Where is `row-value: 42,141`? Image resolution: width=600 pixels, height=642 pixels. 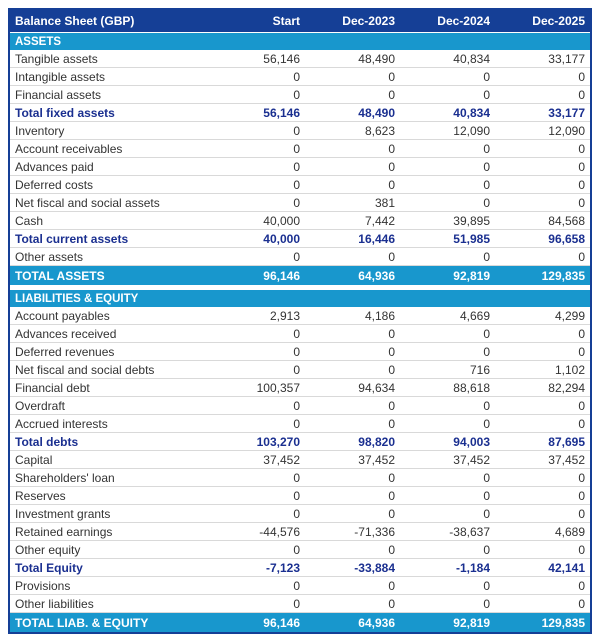 row-value: 42,141 is located at coordinates (566, 567).